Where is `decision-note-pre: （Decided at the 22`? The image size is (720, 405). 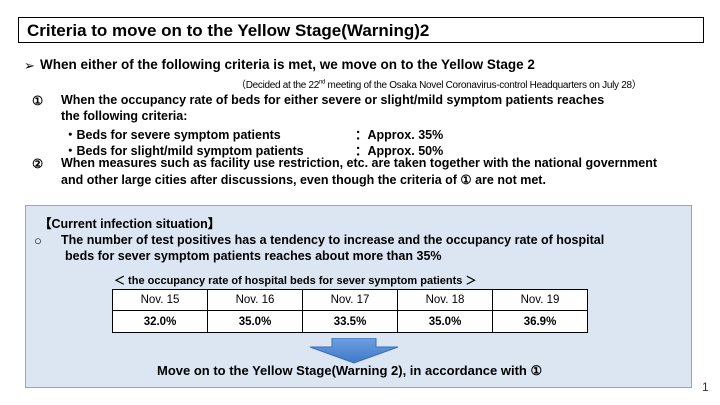 decision-note-pre: （Decided at the 22 is located at coordinates (277, 85).